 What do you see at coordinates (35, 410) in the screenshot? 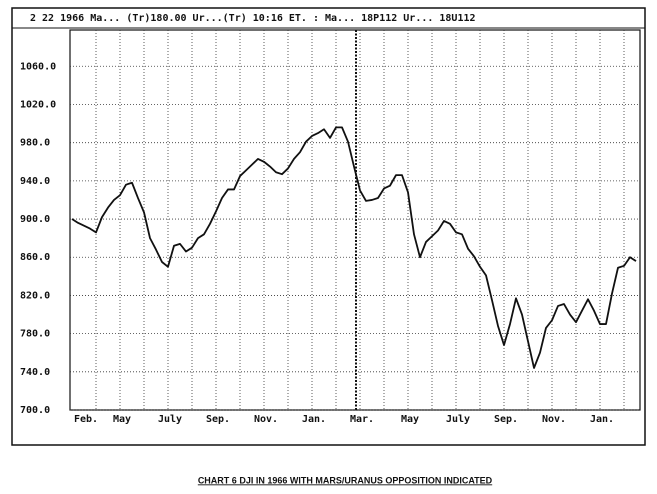
I see `y-tick-label: 700.0` at bounding box center [35, 410].